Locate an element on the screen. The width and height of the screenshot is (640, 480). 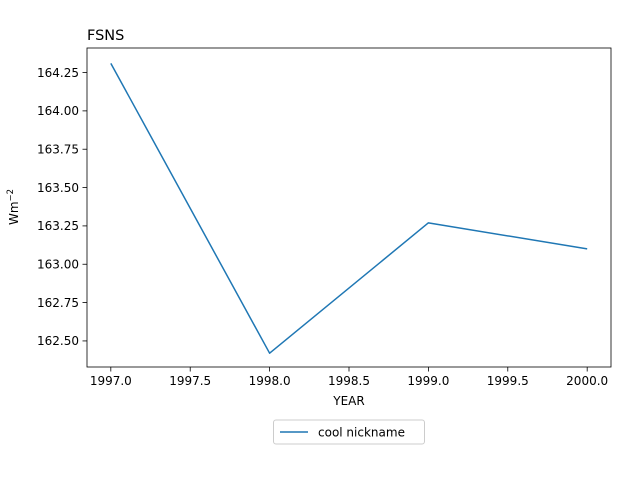
y-tick-label: 163.00 is located at coordinates (58, 265).